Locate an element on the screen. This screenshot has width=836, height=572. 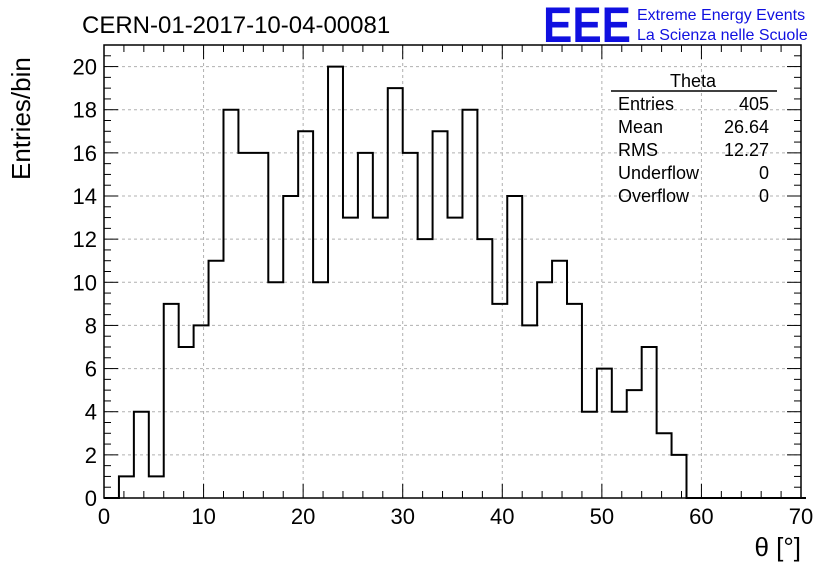
stats-title: Theta is located at coordinates (693, 81).